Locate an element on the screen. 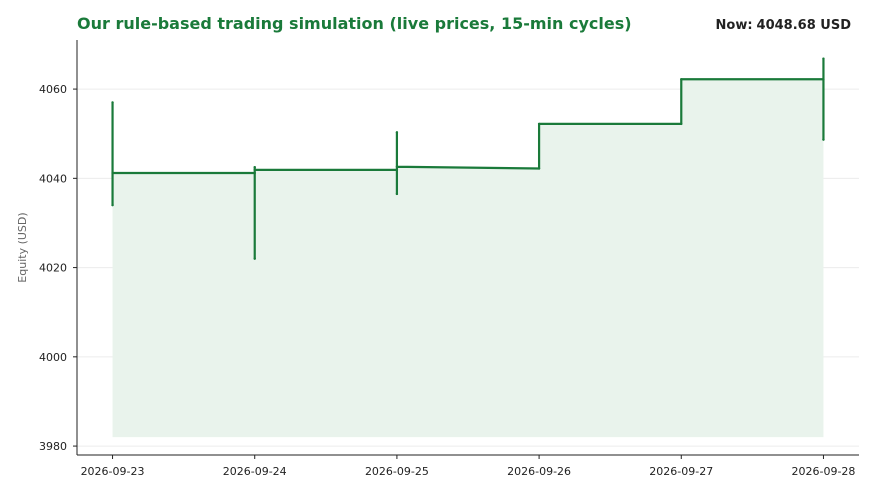 The height and width of the screenshot is (495, 880). y-tick-label: 4040 is located at coordinates (53, 178).